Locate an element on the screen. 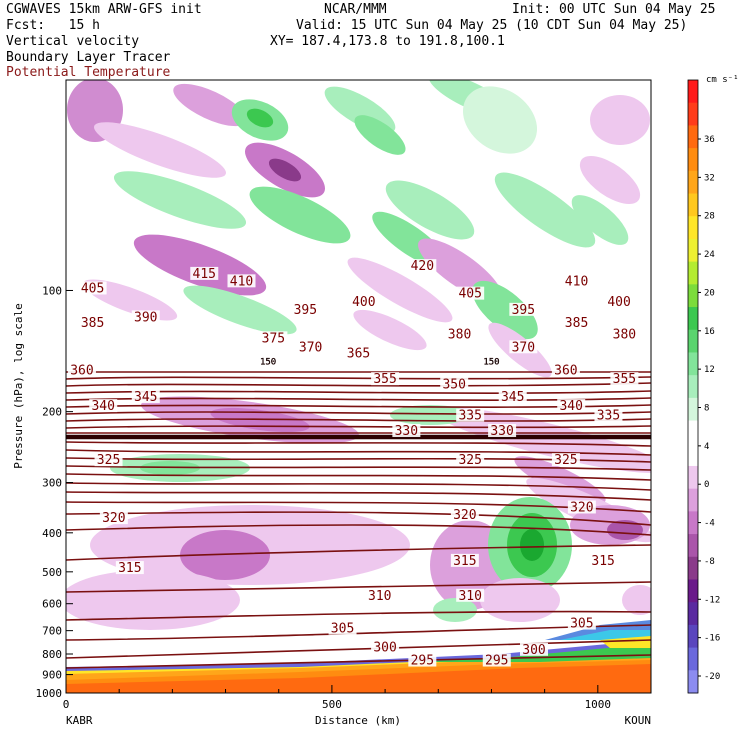  theta-label: 305 is located at coordinates (342, 629).